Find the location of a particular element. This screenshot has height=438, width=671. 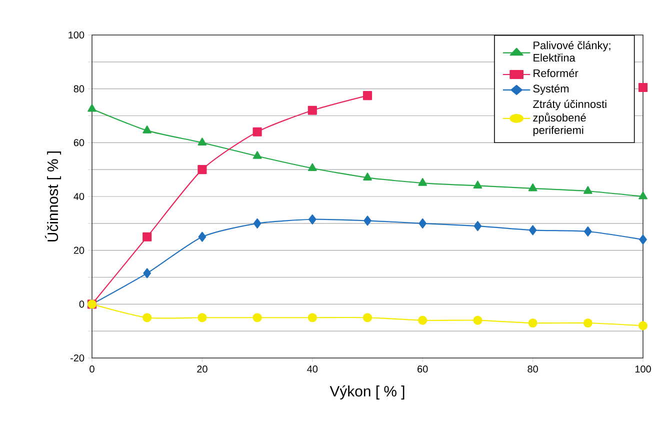

x-tick-label: 20 is located at coordinates (202, 369).